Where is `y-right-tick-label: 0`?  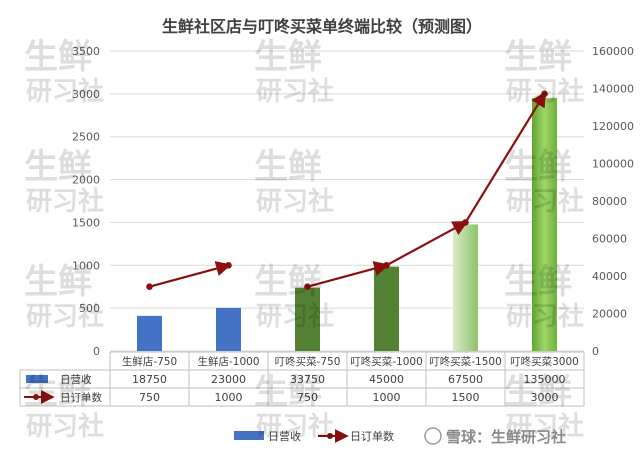 y-right-tick-label: 0 is located at coordinates (595, 351).